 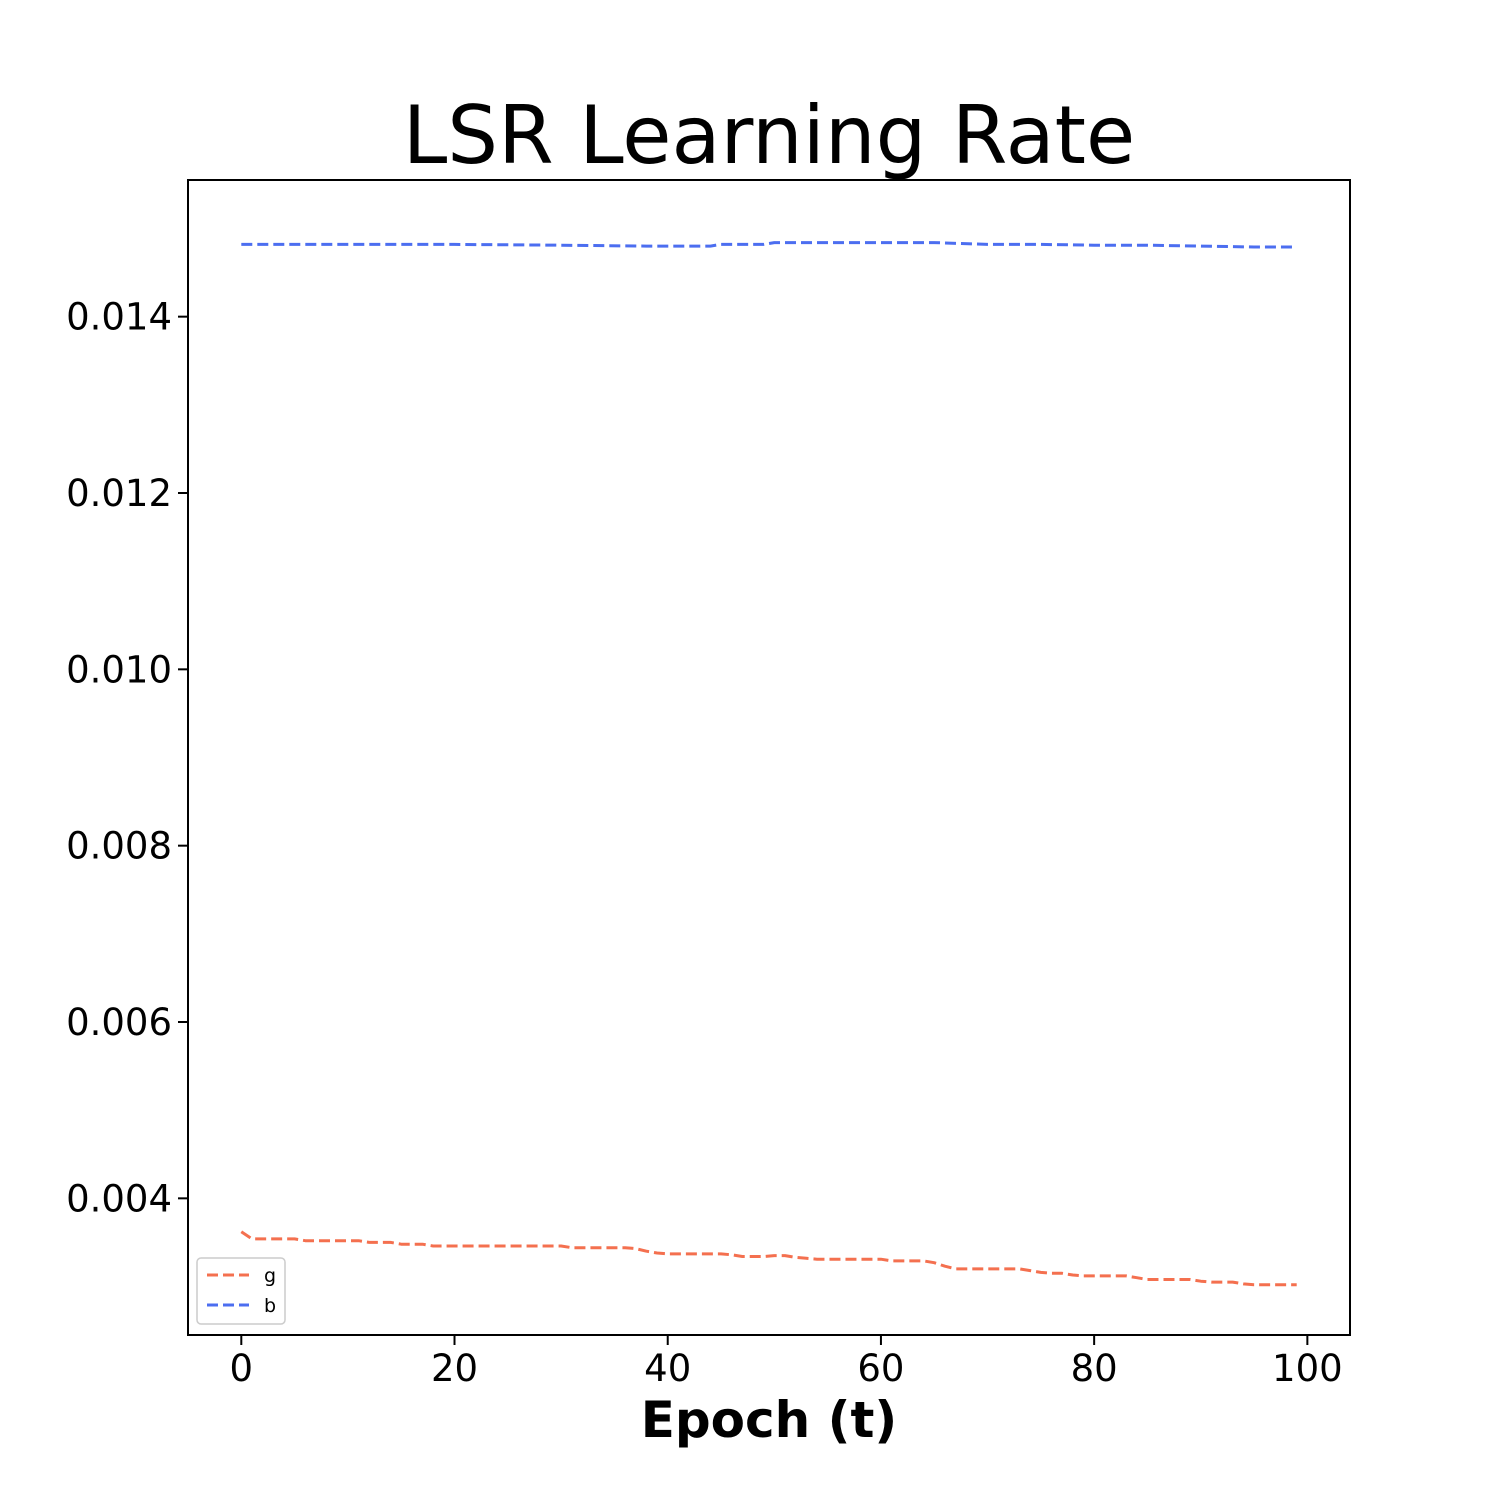 What do you see at coordinates (769, 135) in the screenshot?
I see `chart-title: LSR Learning Rate` at bounding box center [769, 135].